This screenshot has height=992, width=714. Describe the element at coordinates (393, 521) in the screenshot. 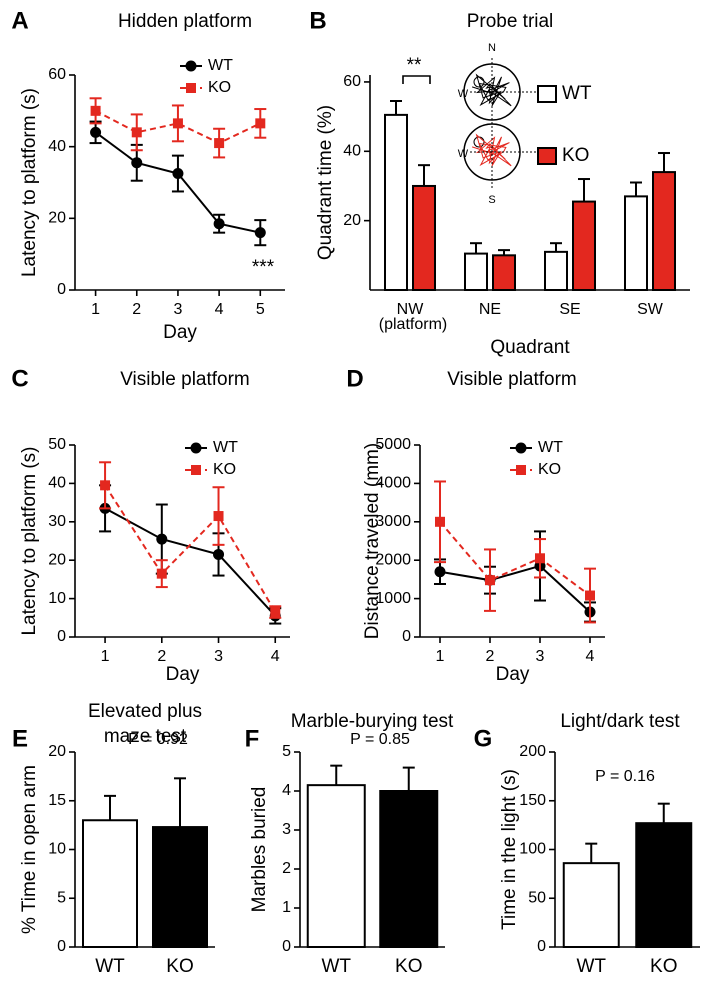

I see `y-tick-label: 3000` at that location.